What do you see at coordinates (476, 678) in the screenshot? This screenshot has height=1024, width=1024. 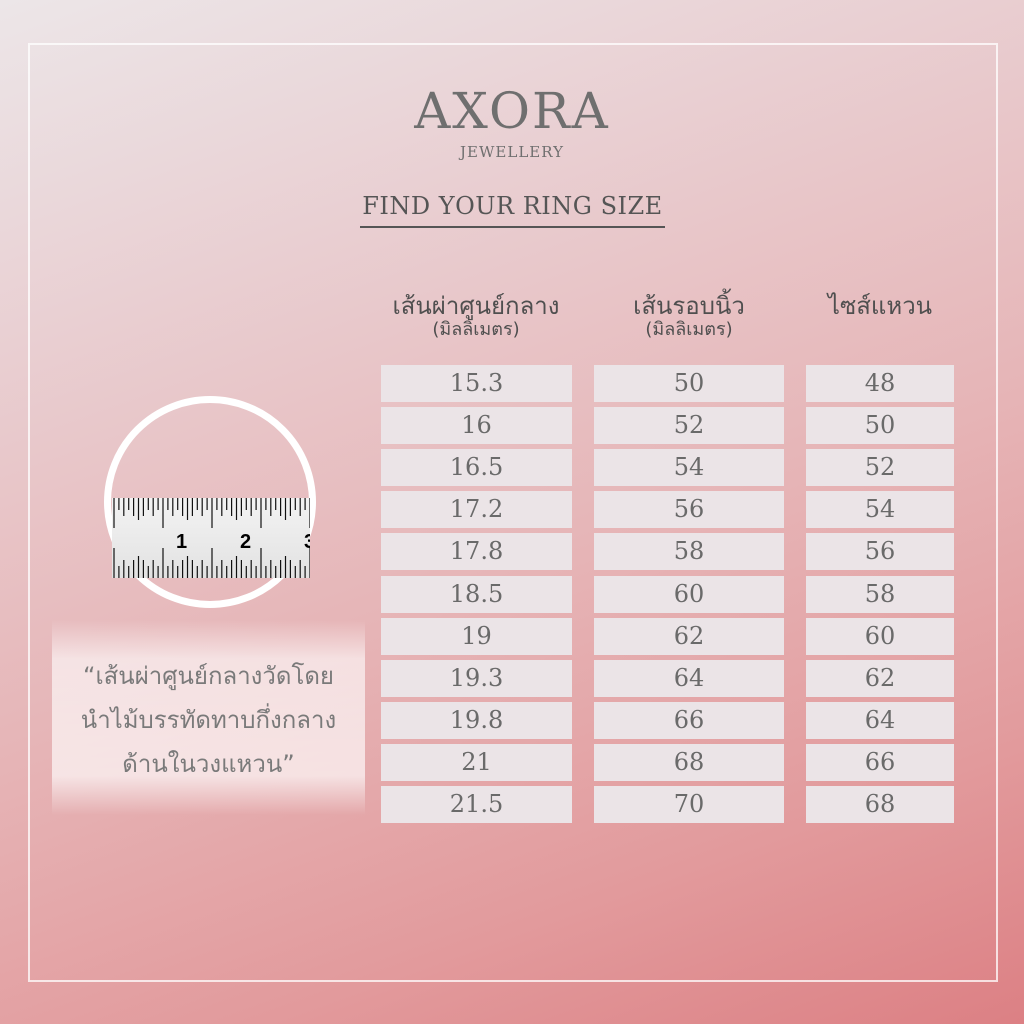 I see `table-cell: 19.3` at bounding box center [476, 678].